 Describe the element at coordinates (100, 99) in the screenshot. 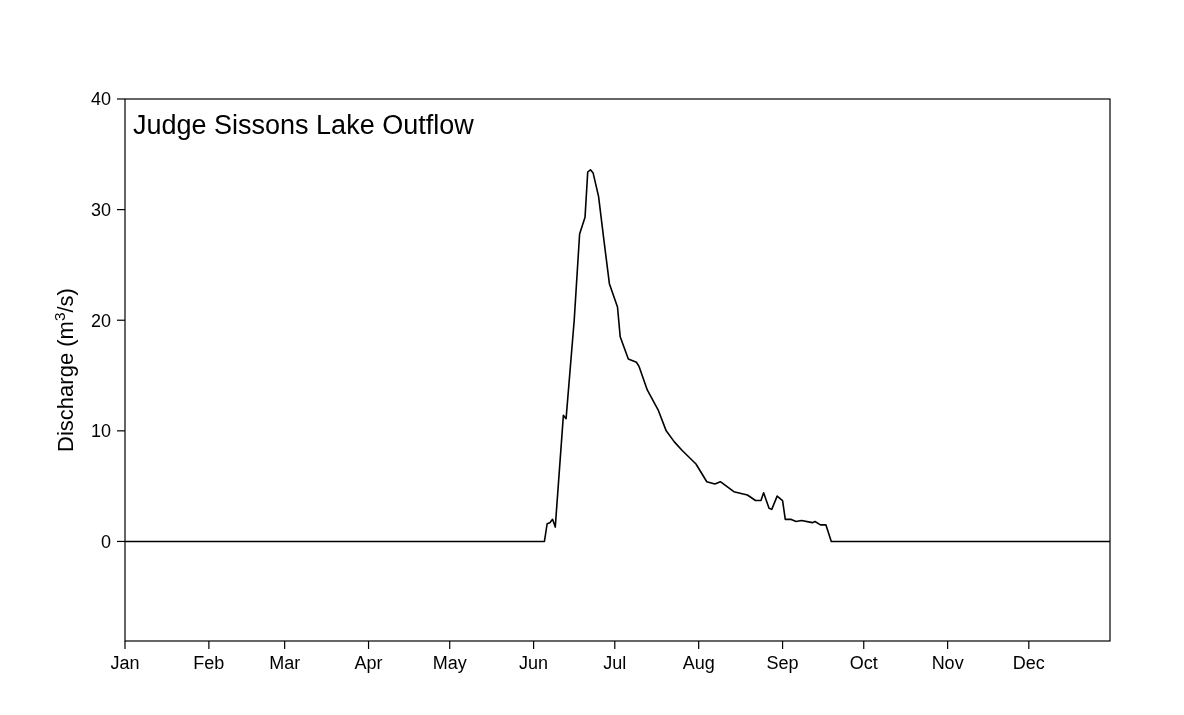

I see `y-tick-label: 40` at that location.